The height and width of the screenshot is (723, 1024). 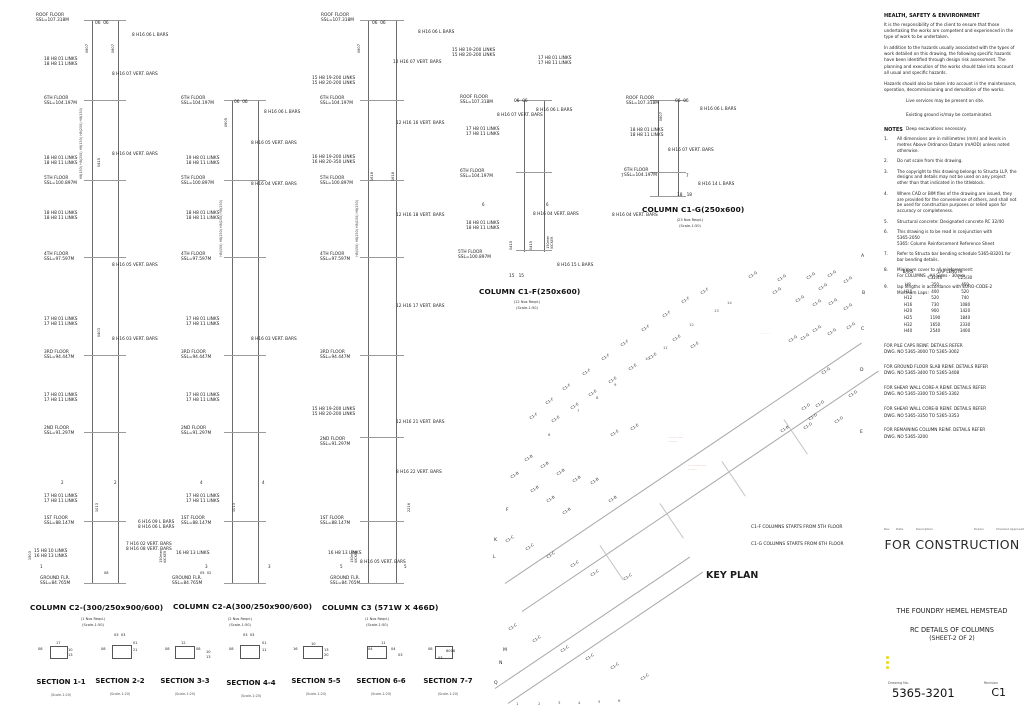 What do you see at coordinates (530, 291) in the screenshot?
I see `column-title: COLUMN C1-F(250x600)` at bounding box center [530, 291].